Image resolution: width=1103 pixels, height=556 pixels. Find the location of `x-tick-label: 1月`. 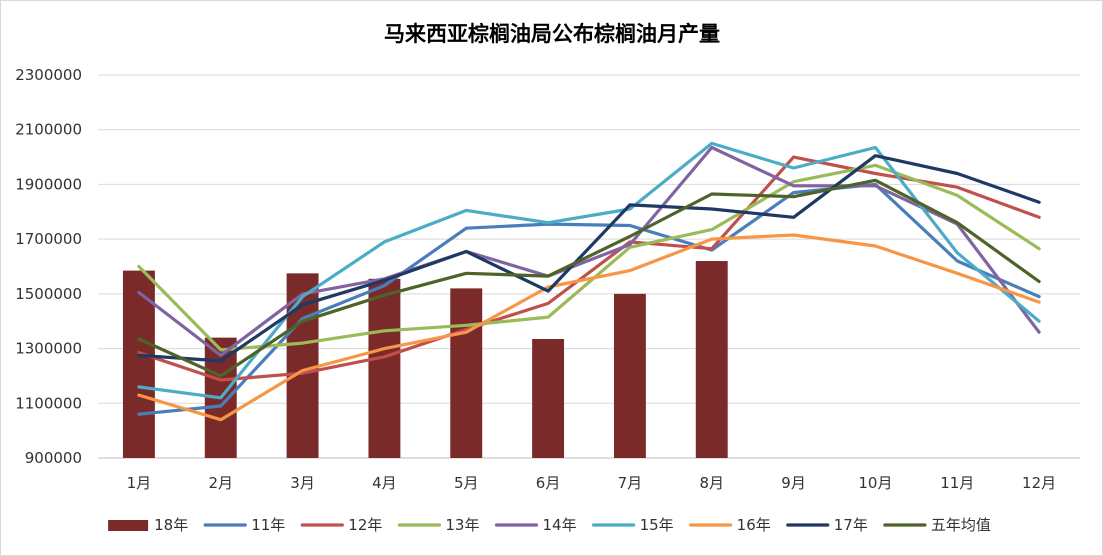

x-tick-label: 1月 is located at coordinates (139, 483).